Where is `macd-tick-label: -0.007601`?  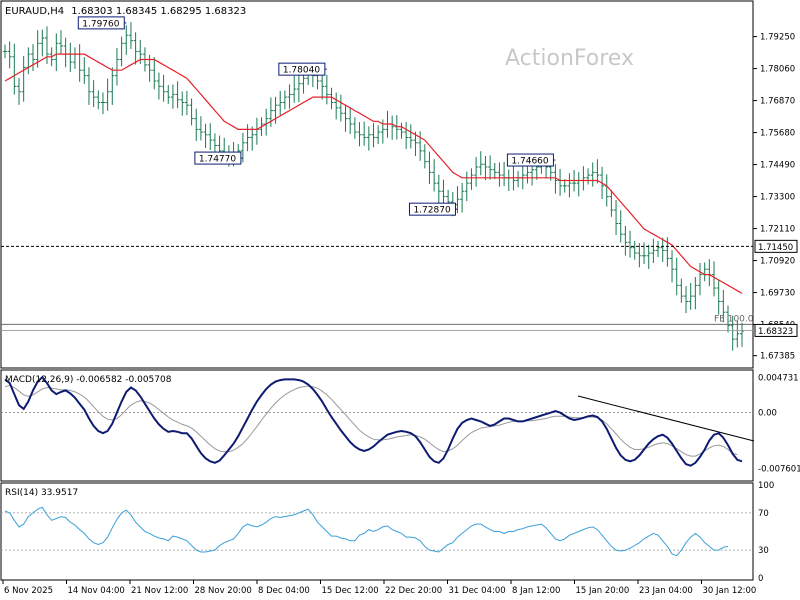 macd-tick-label: -0.007601 is located at coordinates (779, 470).